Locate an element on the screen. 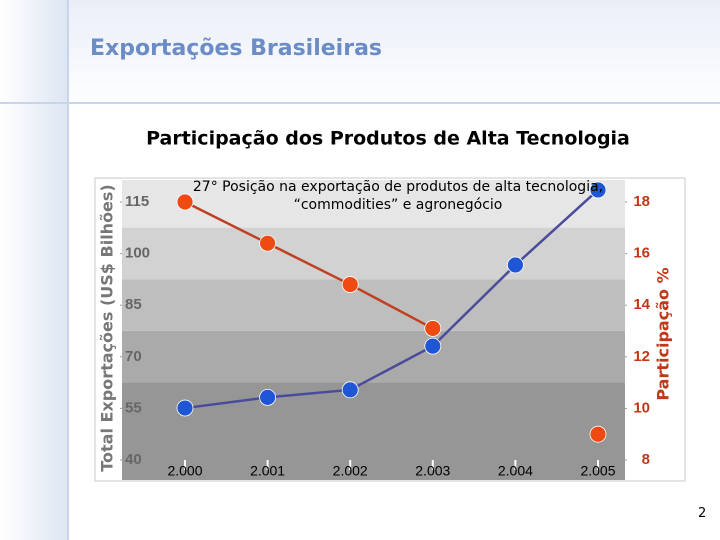 Image resolution: width=720 pixels, height=540 pixels. x-tick-label: 2.004 is located at coordinates (515, 471).